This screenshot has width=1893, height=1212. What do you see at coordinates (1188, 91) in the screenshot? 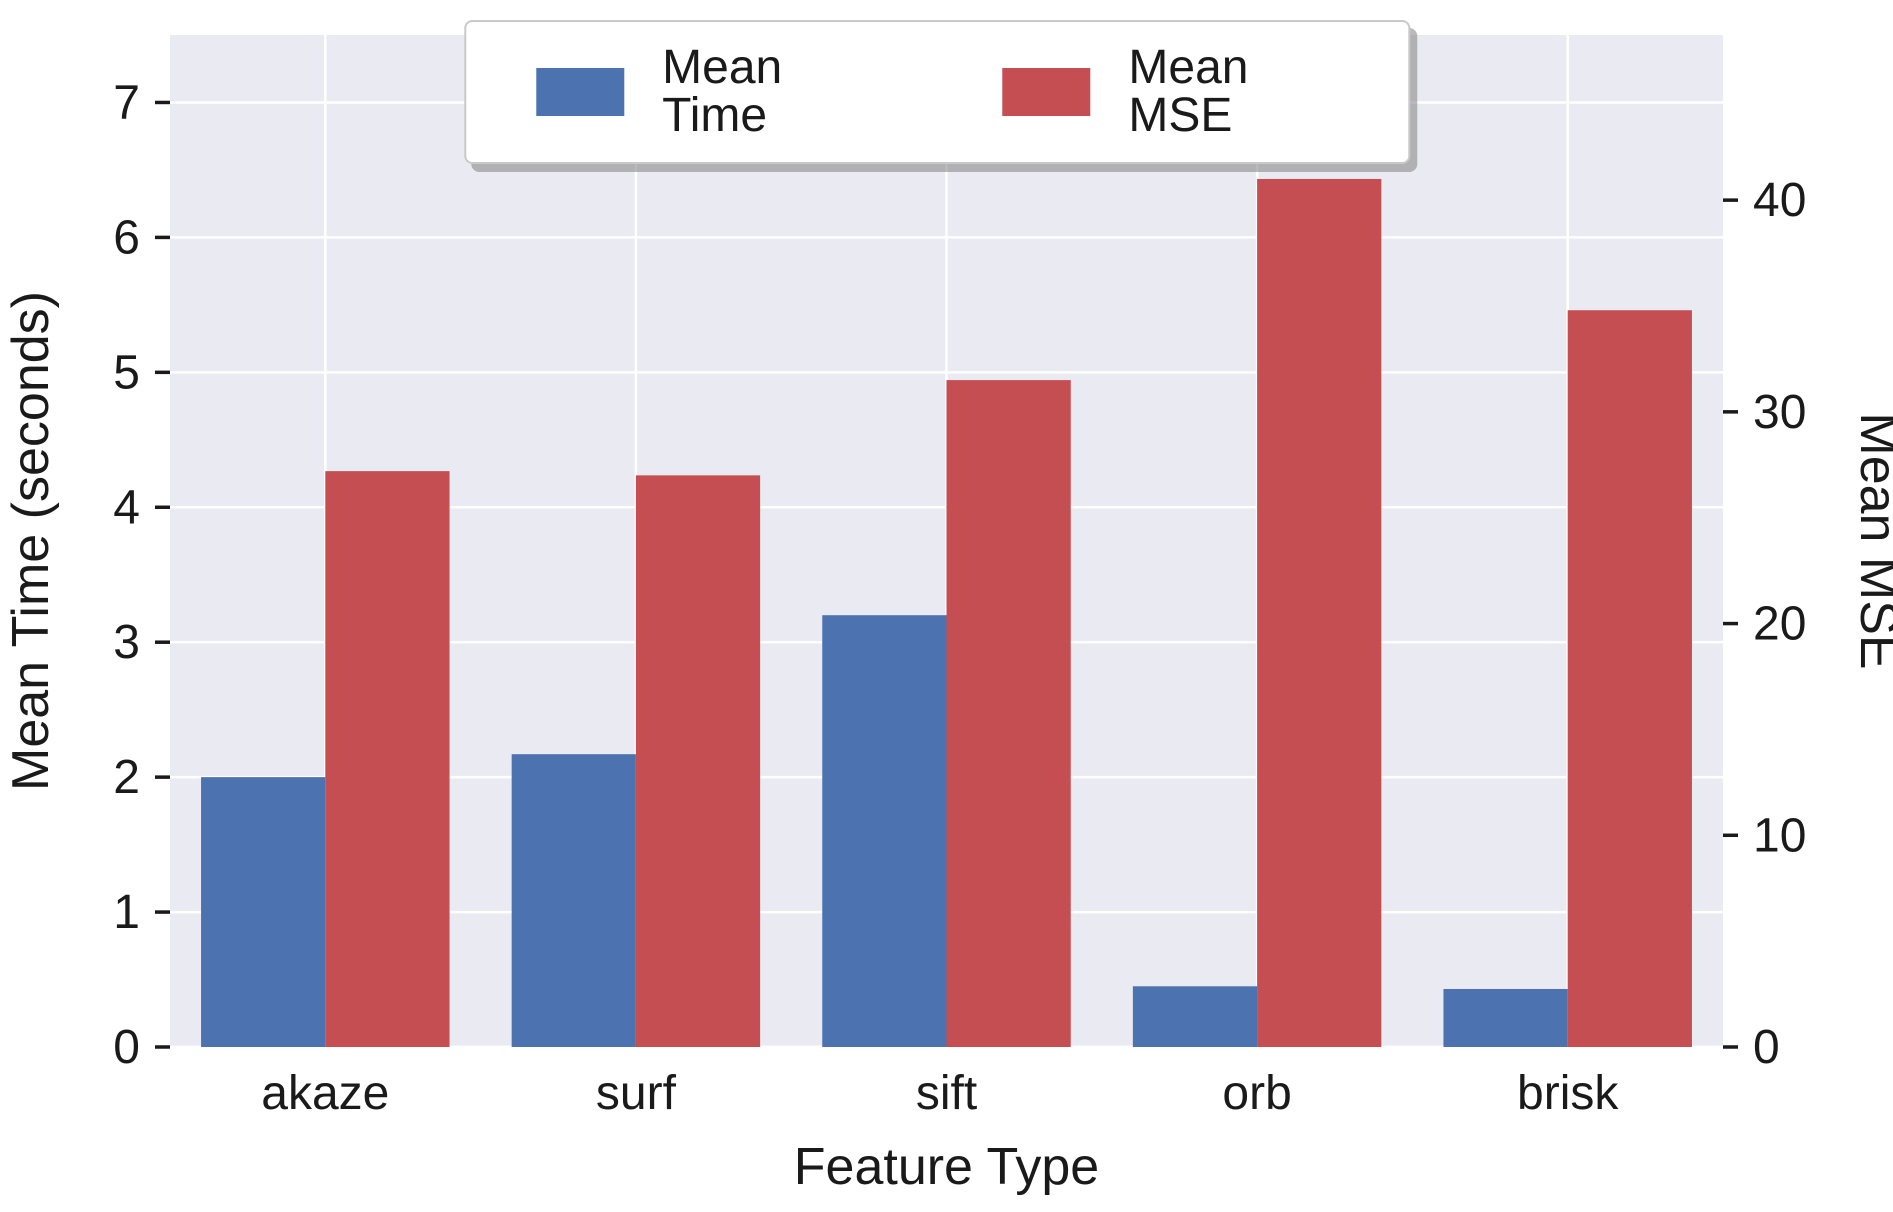
I see `legend-label-mean-mse: Mean MSE` at bounding box center [1188, 91].